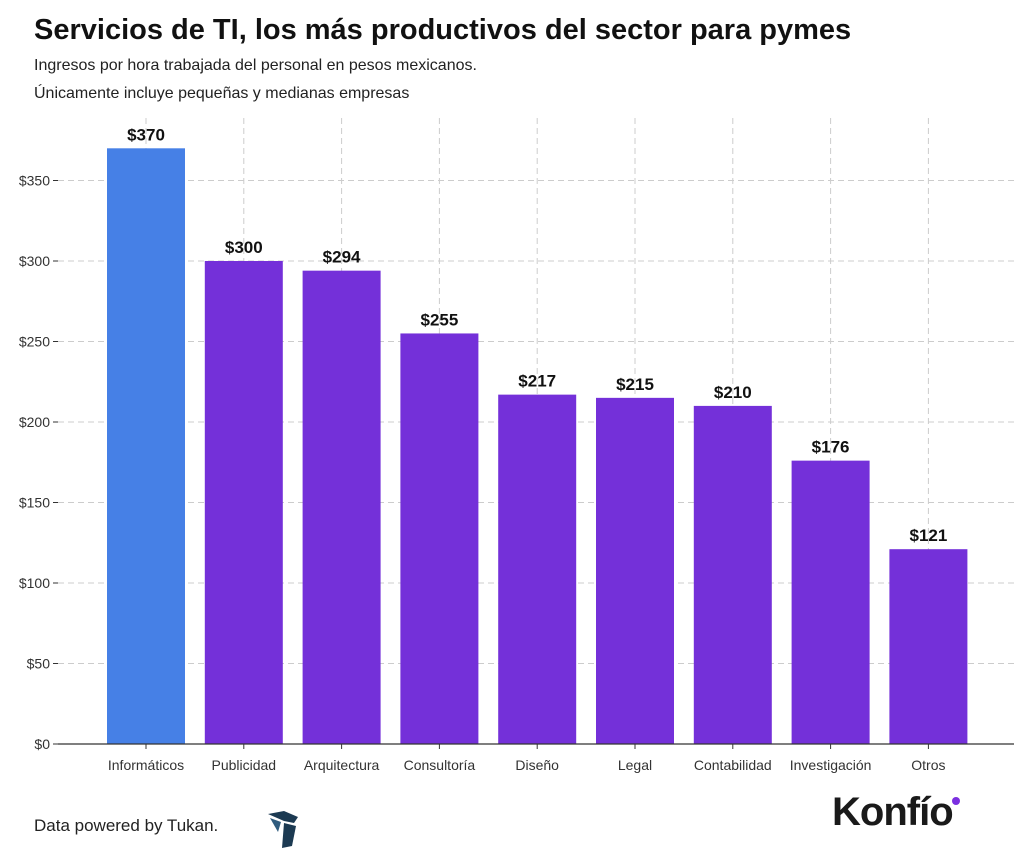  I want to click on bar-value-label: $370, so click(146, 134).